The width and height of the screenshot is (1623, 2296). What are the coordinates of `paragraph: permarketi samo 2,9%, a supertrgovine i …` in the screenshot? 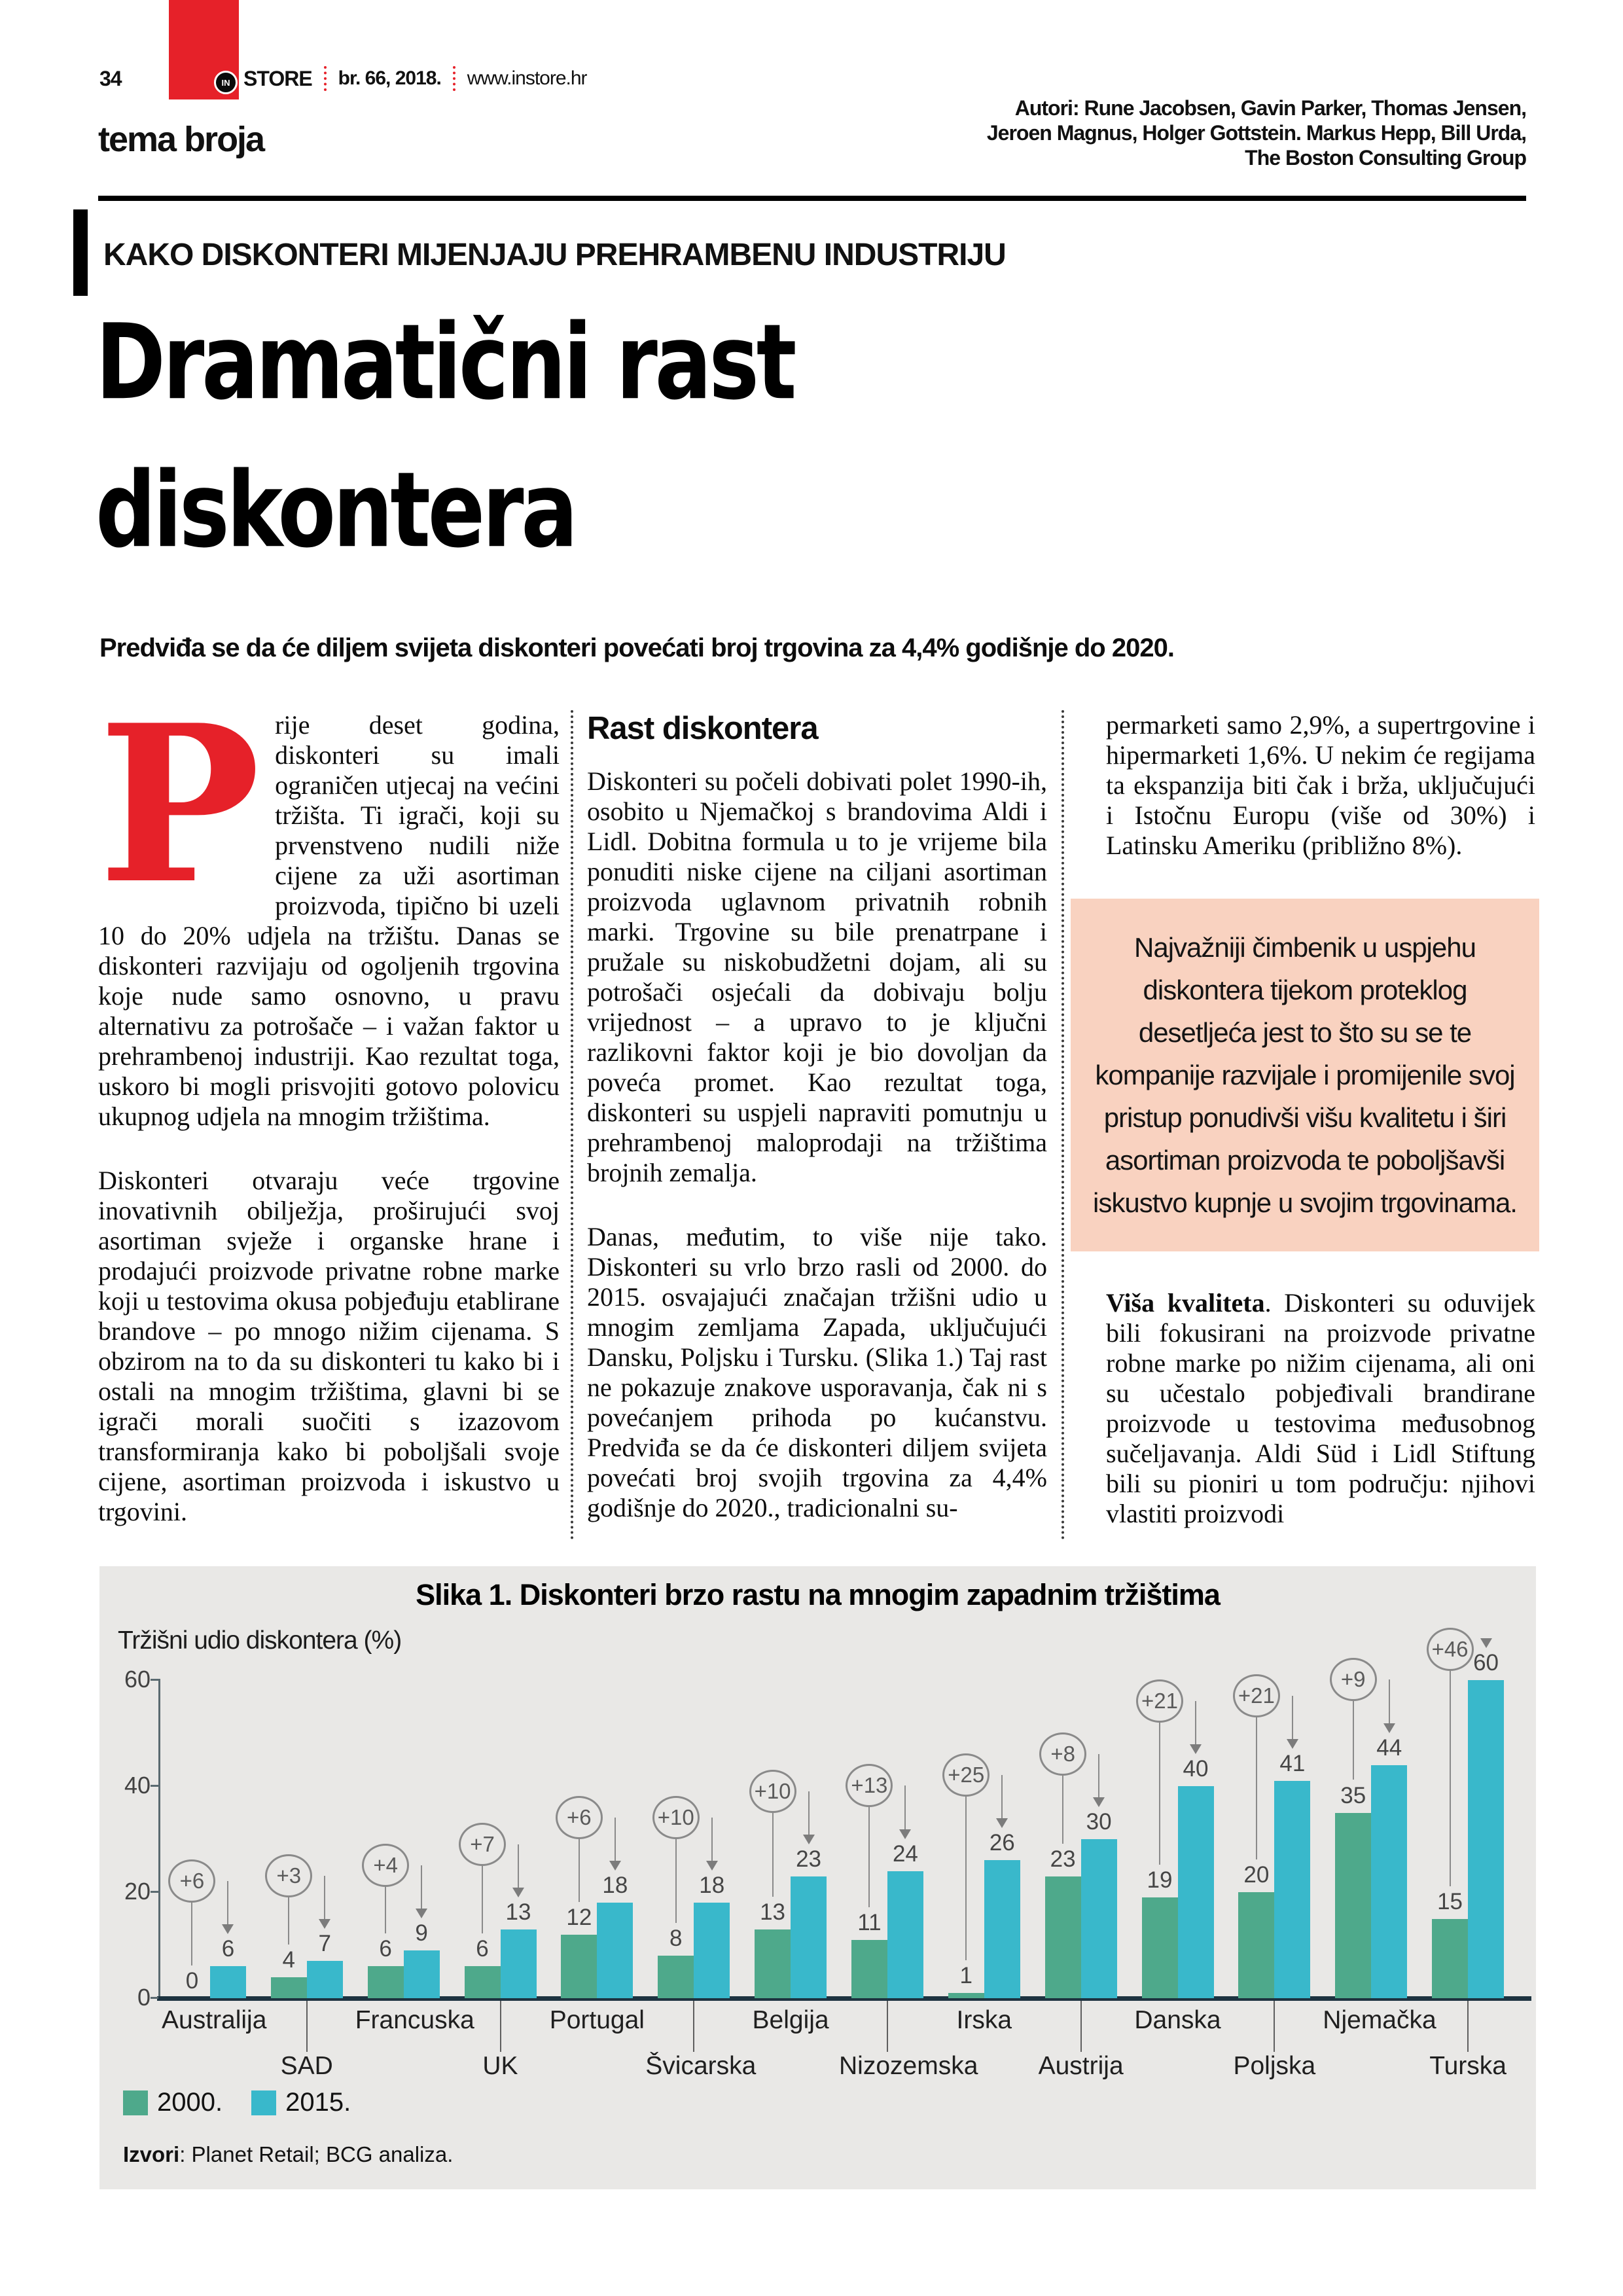 It's located at (1320, 785).